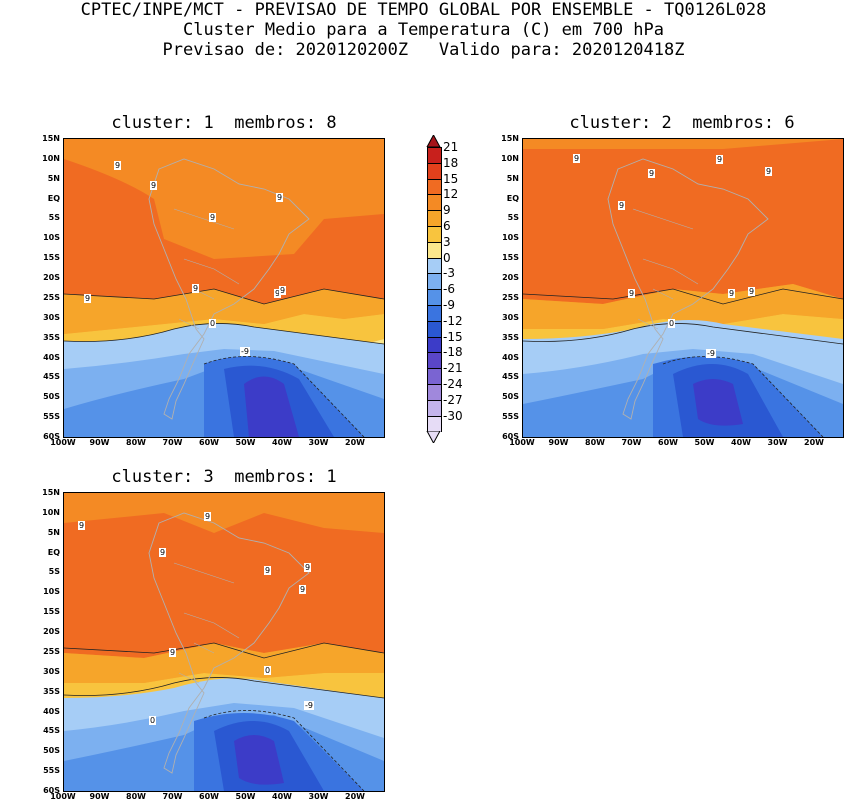  Describe the element at coordinates (453, 336) in the screenshot. I see `colorbar-label: -15` at that location.